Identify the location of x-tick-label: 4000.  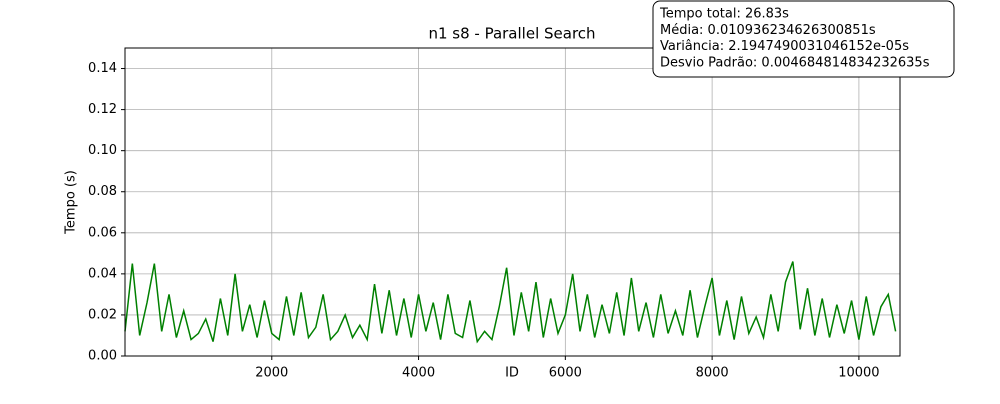
(418, 373).